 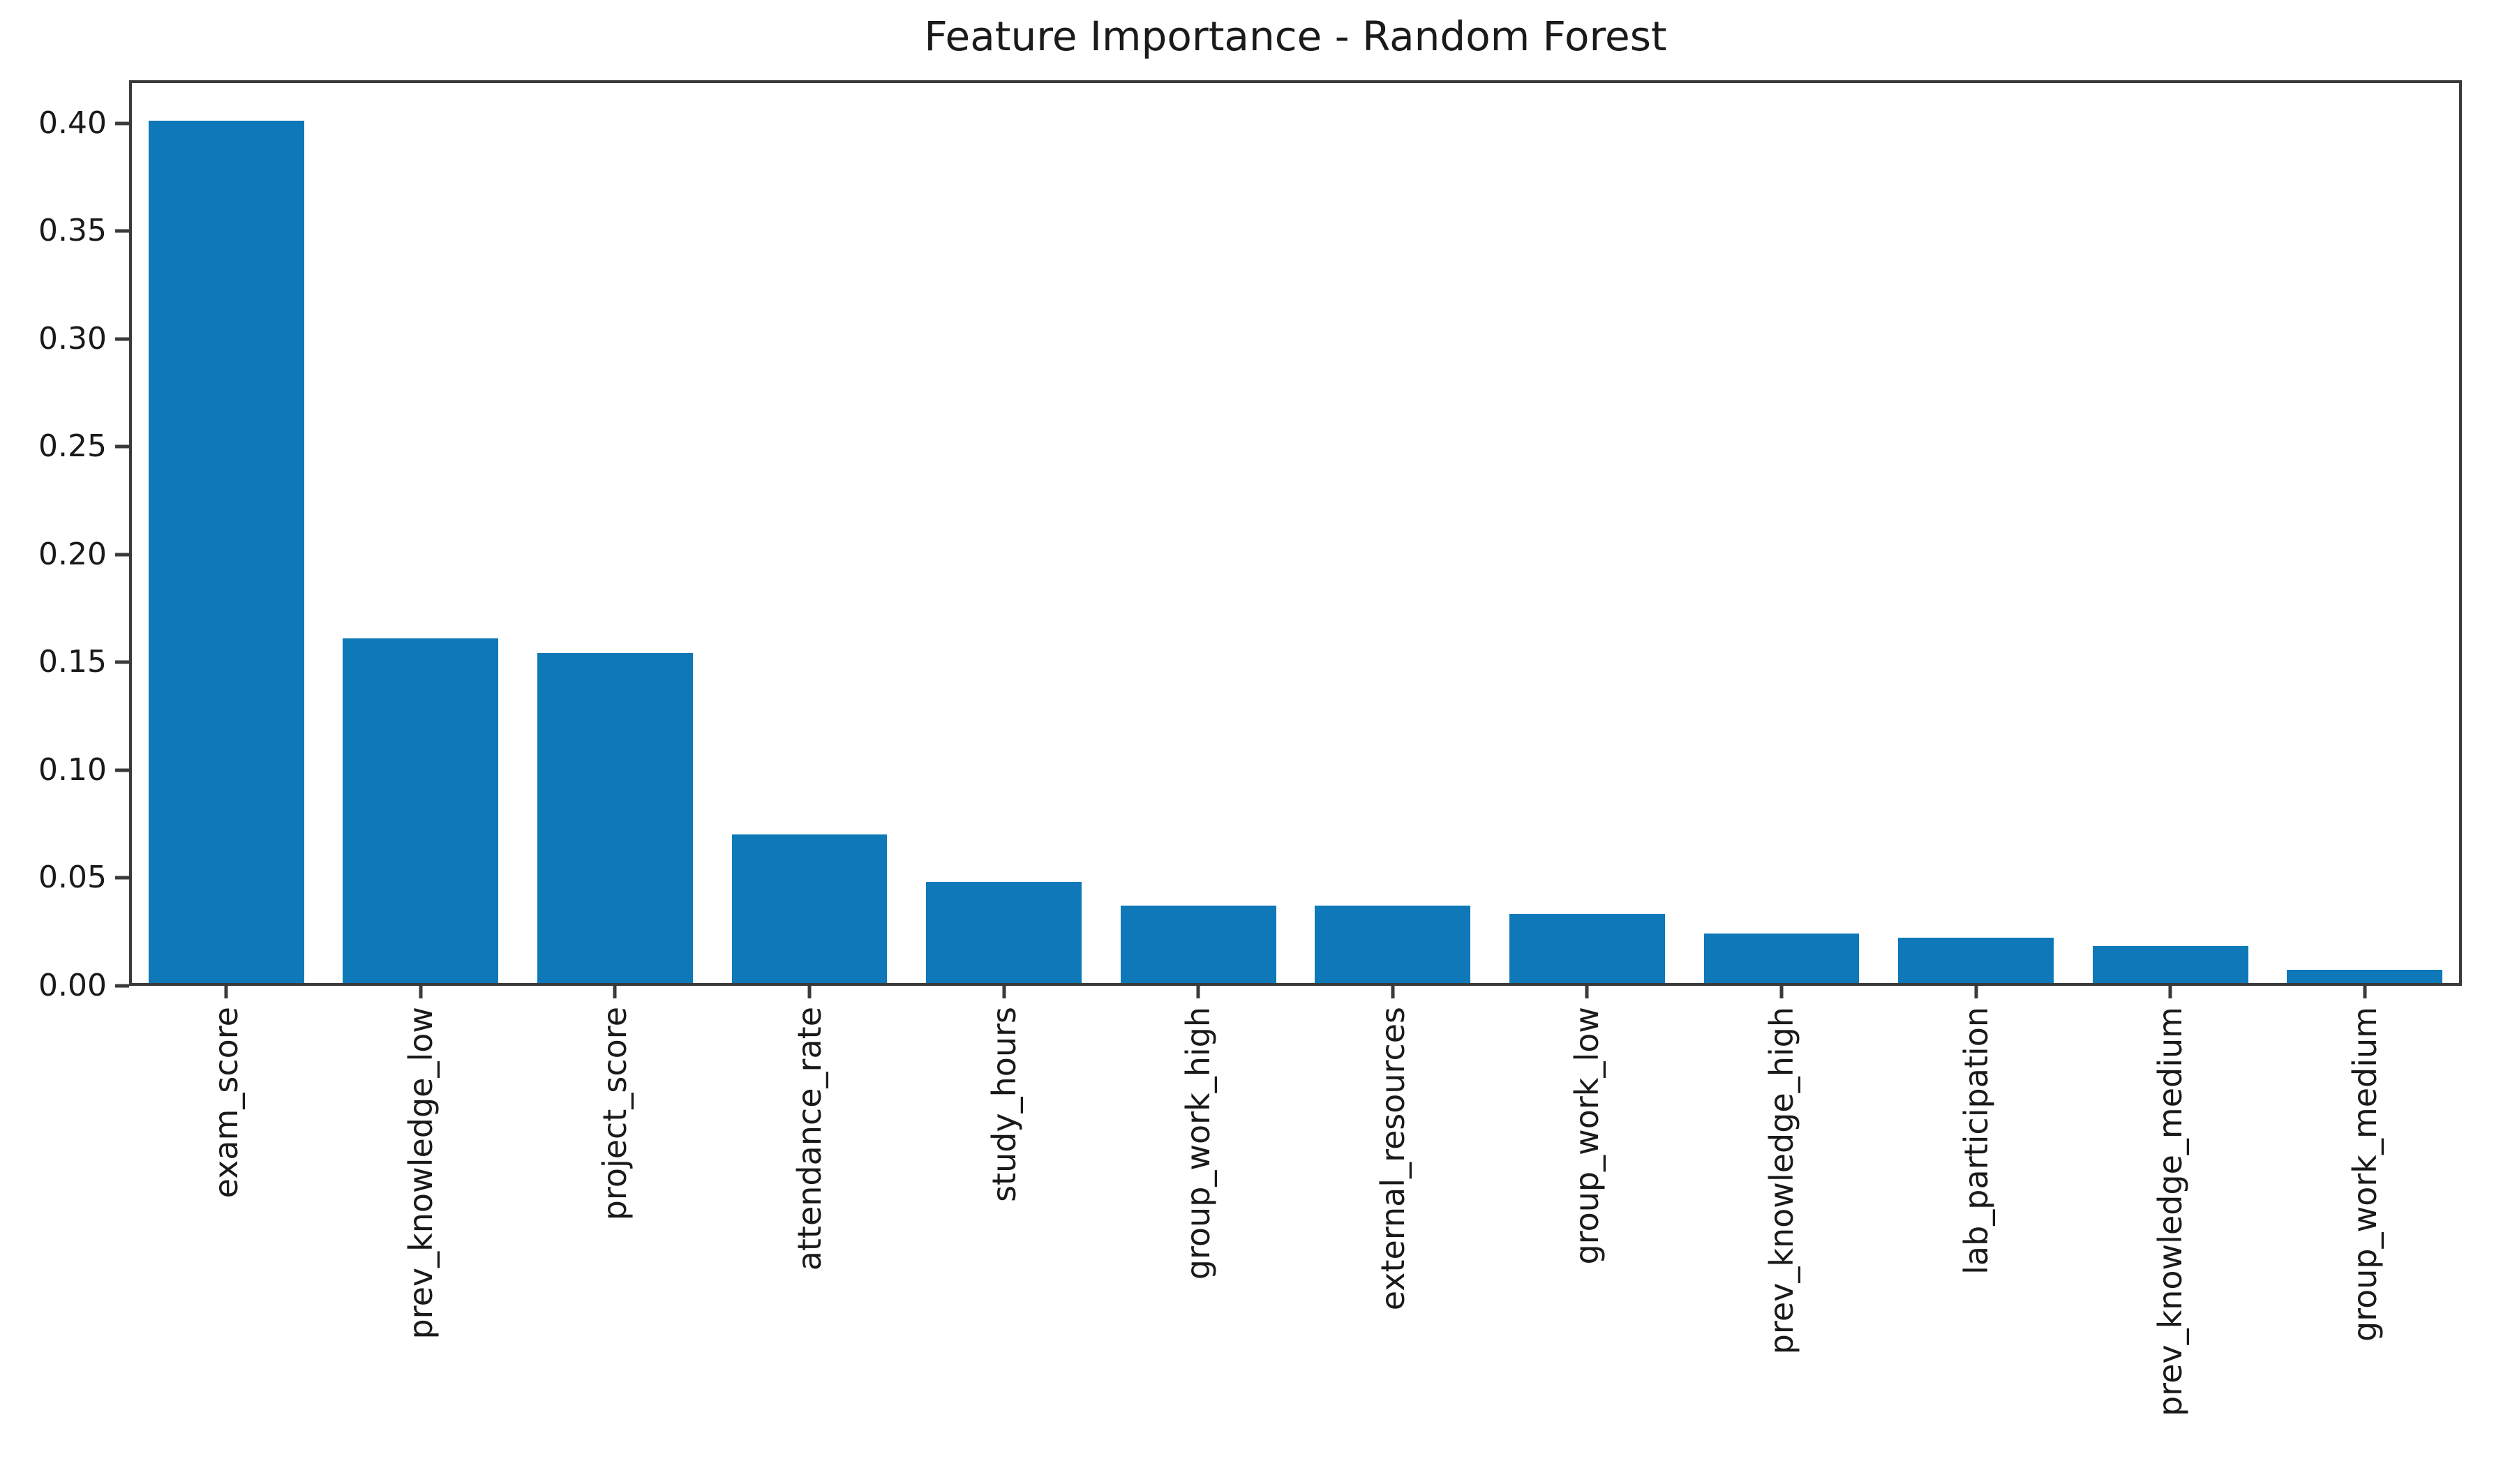 I want to click on bar-lab_participation, so click(x=1976, y=961).